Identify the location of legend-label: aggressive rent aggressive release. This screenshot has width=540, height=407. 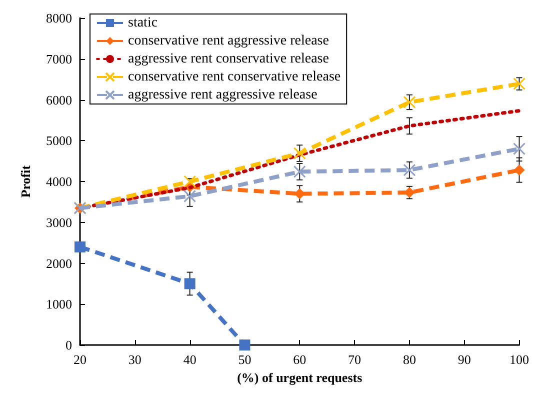
(223, 95).